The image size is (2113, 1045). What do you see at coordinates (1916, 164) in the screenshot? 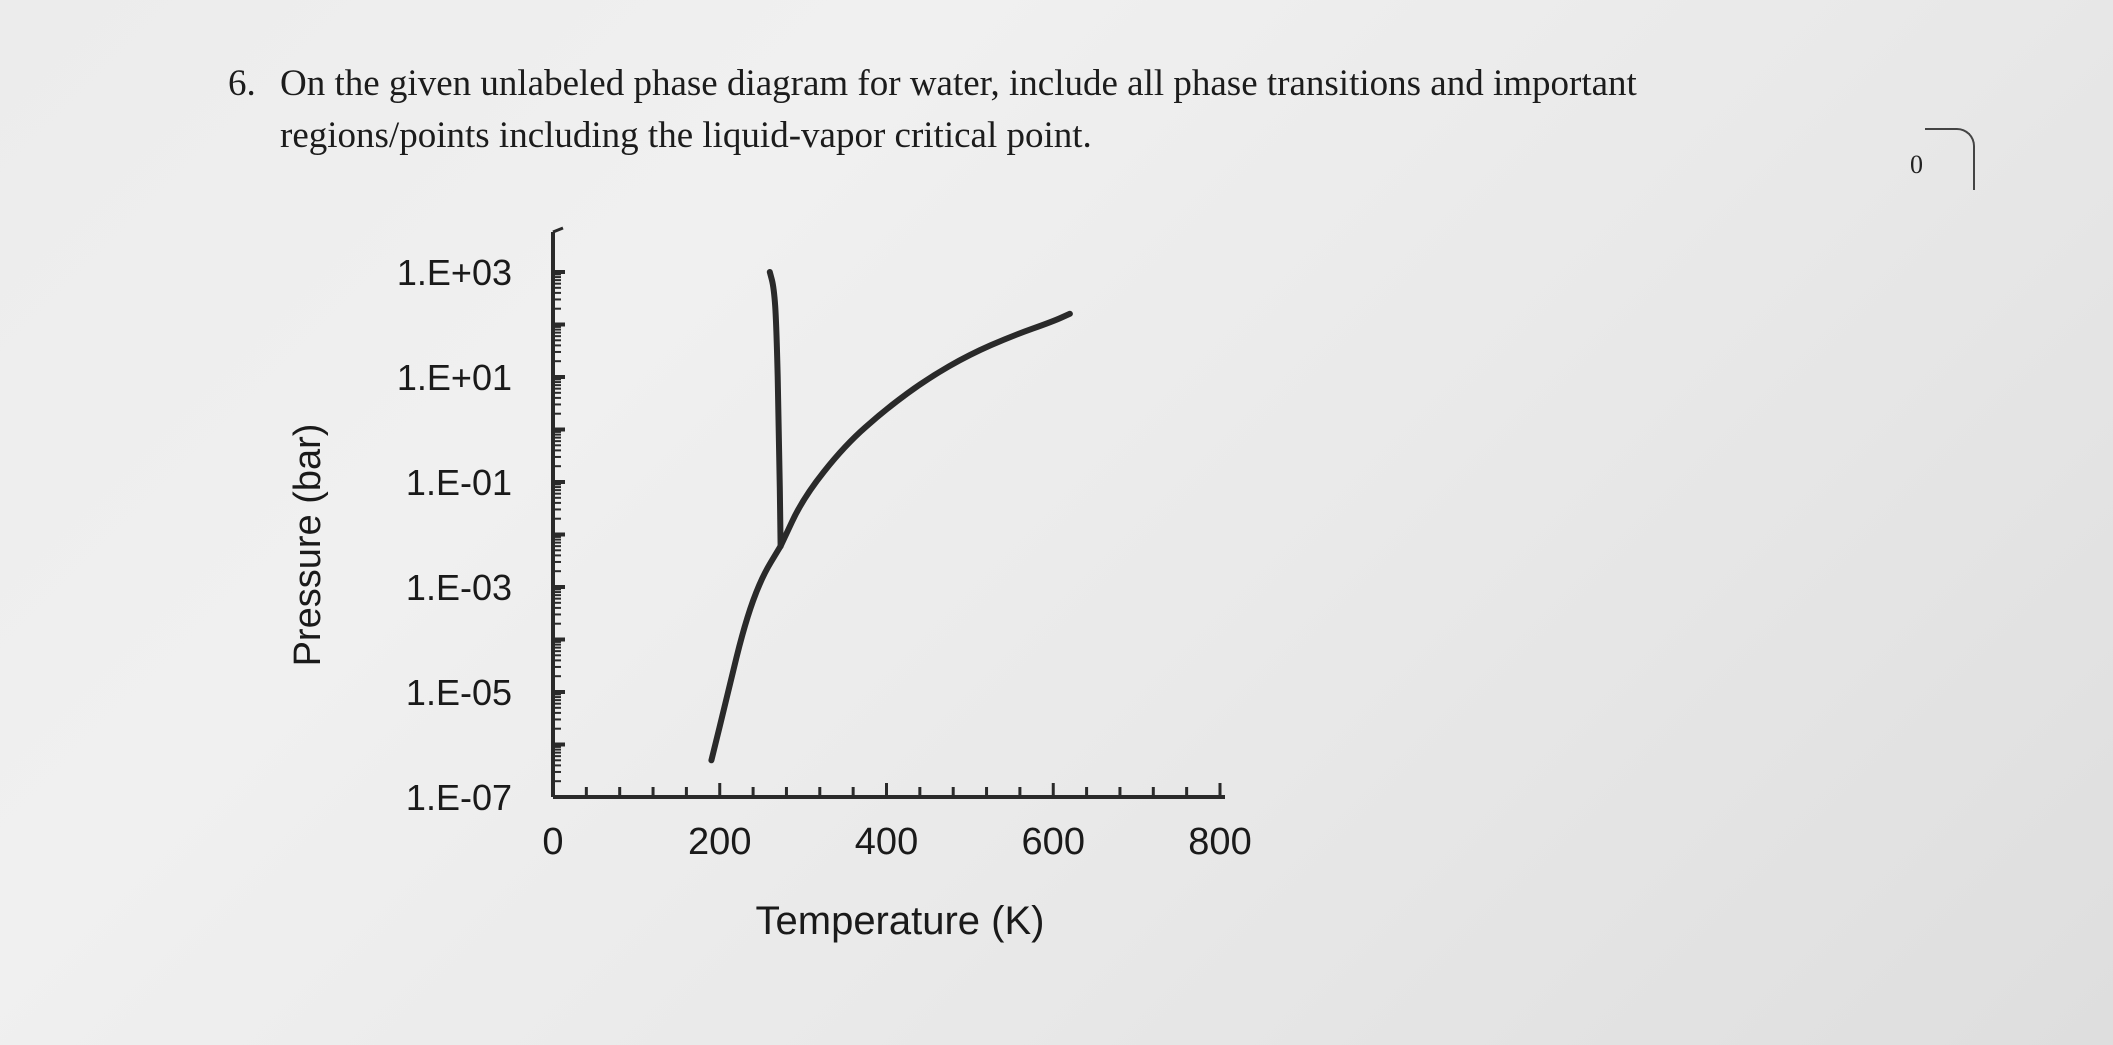
I see `score-mark: 0` at bounding box center [1916, 164].